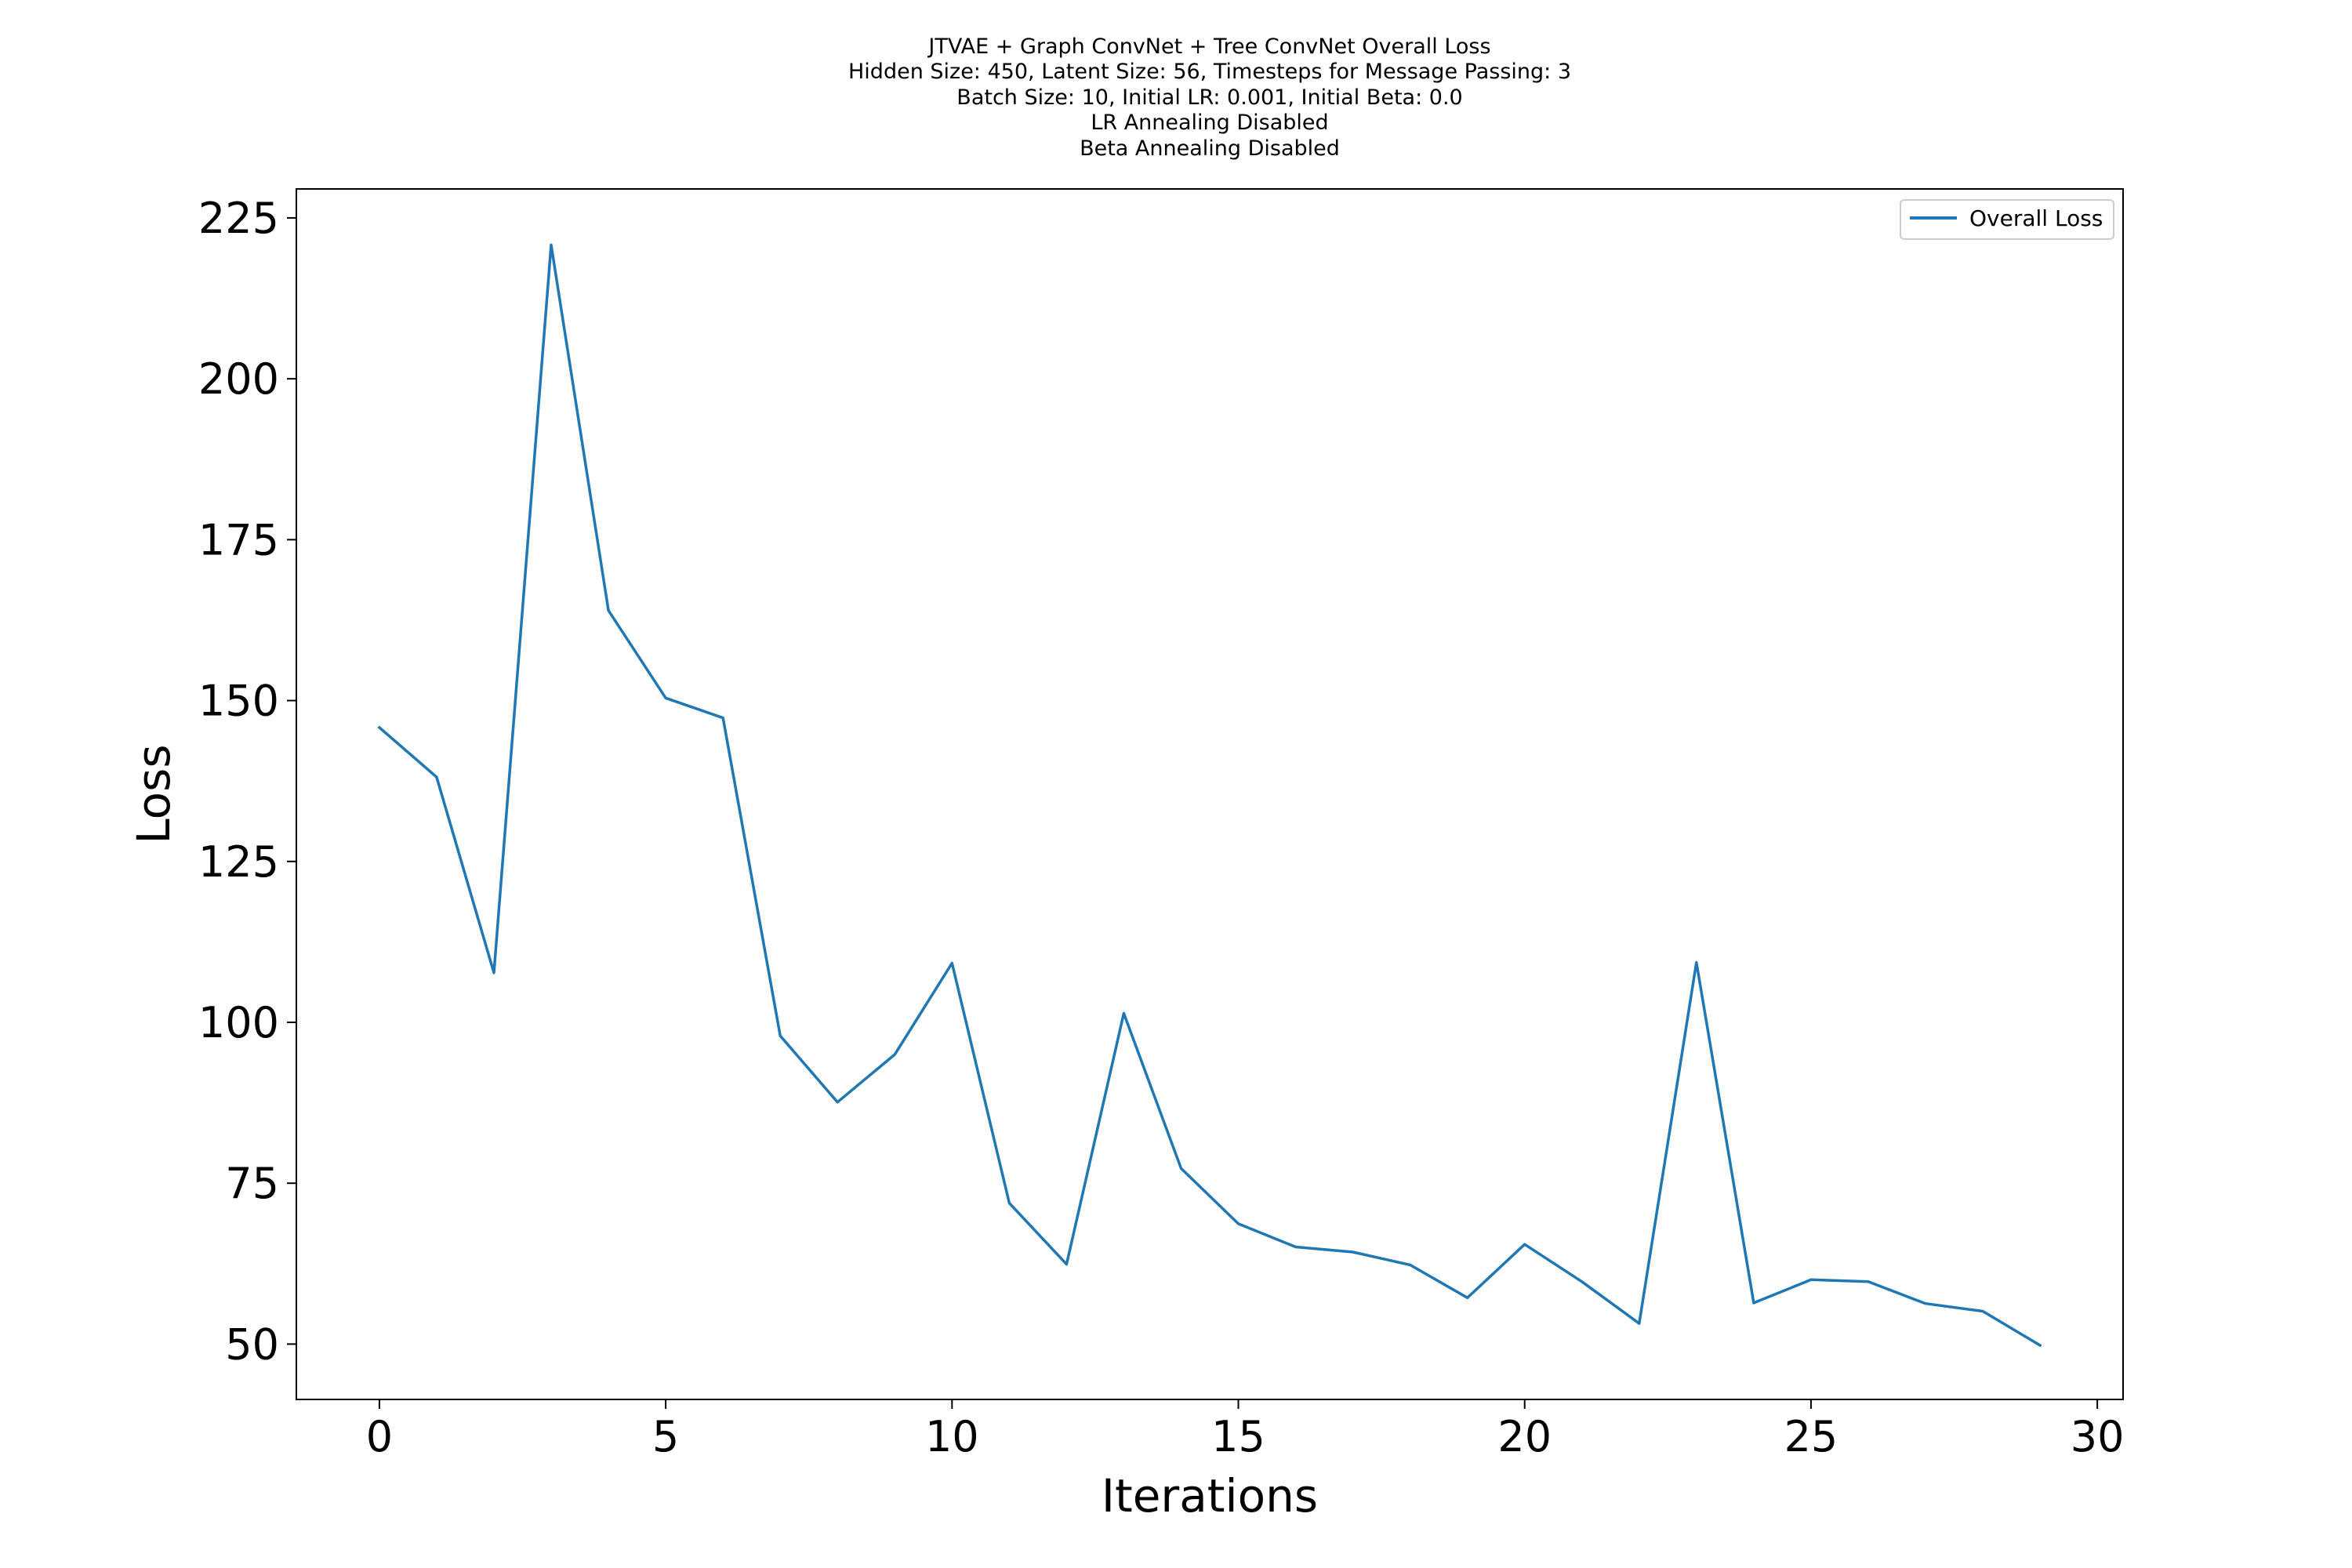  I want to click on x-tick-label: 20, so click(1524, 1436).